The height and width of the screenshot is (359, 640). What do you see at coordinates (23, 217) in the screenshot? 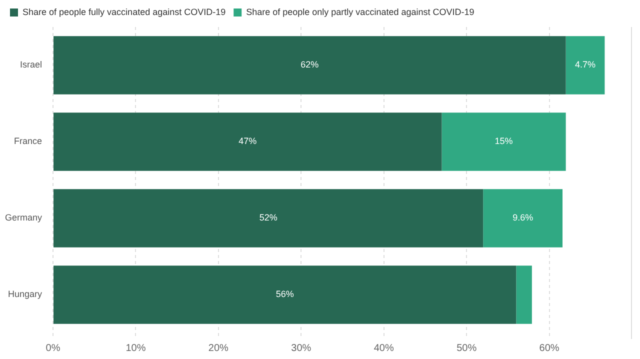
I see `y-tick-label: Germany` at bounding box center [23, 217].